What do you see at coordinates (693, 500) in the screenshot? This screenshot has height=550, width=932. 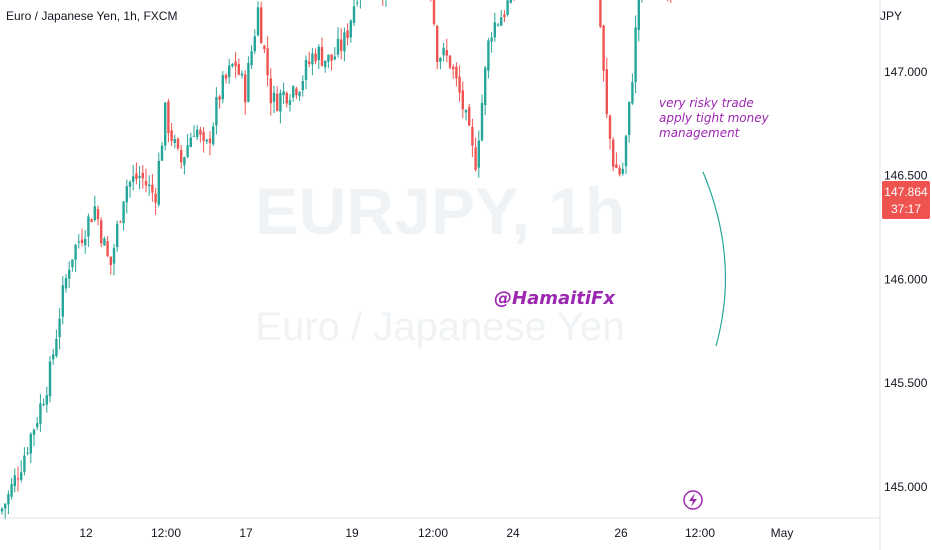 I see `alert-button` at bounding box center [693, 500].